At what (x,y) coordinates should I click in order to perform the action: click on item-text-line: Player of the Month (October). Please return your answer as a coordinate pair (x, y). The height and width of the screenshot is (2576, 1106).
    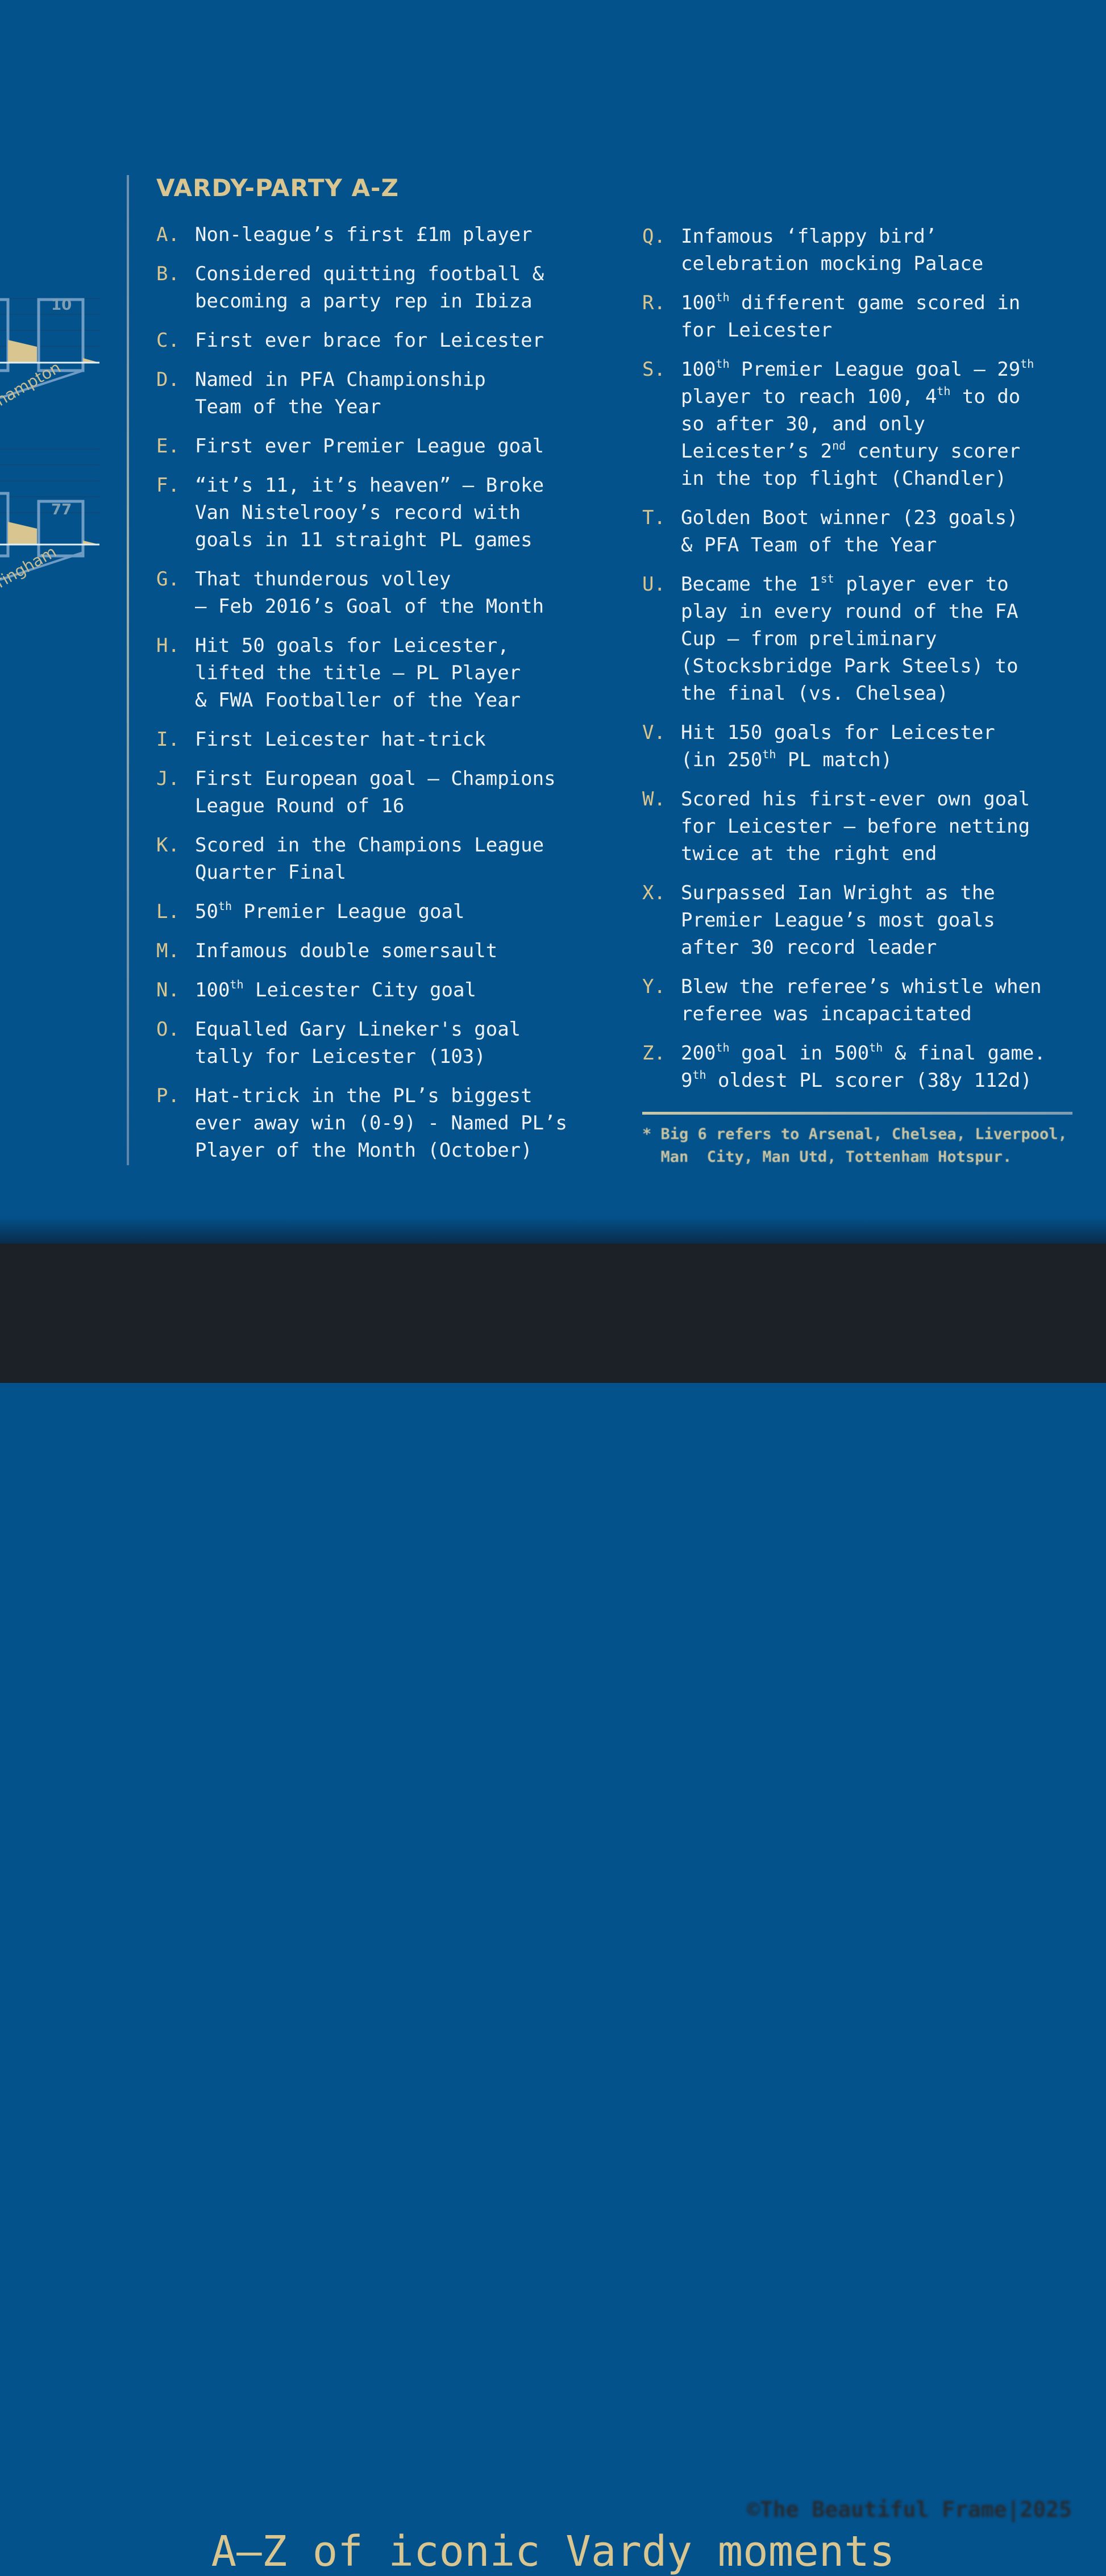
    Looking at the image, I should click on (364, 1150).